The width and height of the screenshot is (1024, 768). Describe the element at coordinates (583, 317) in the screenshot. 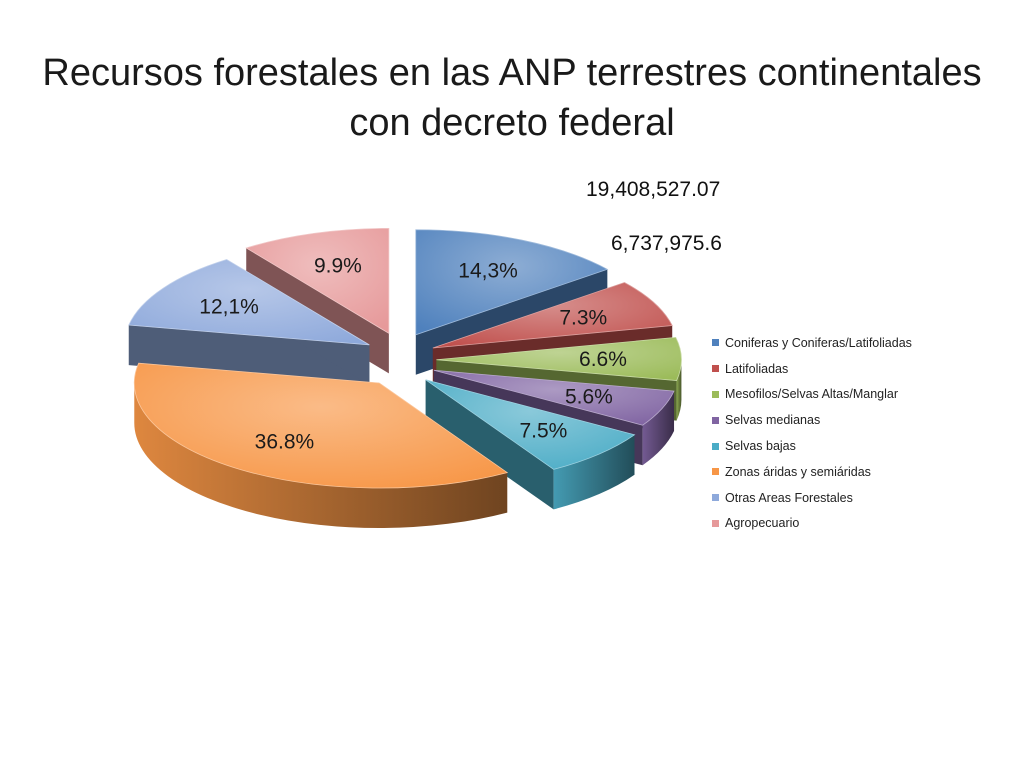

I see `data-label-latifoliadas: 7.3%` at that location.